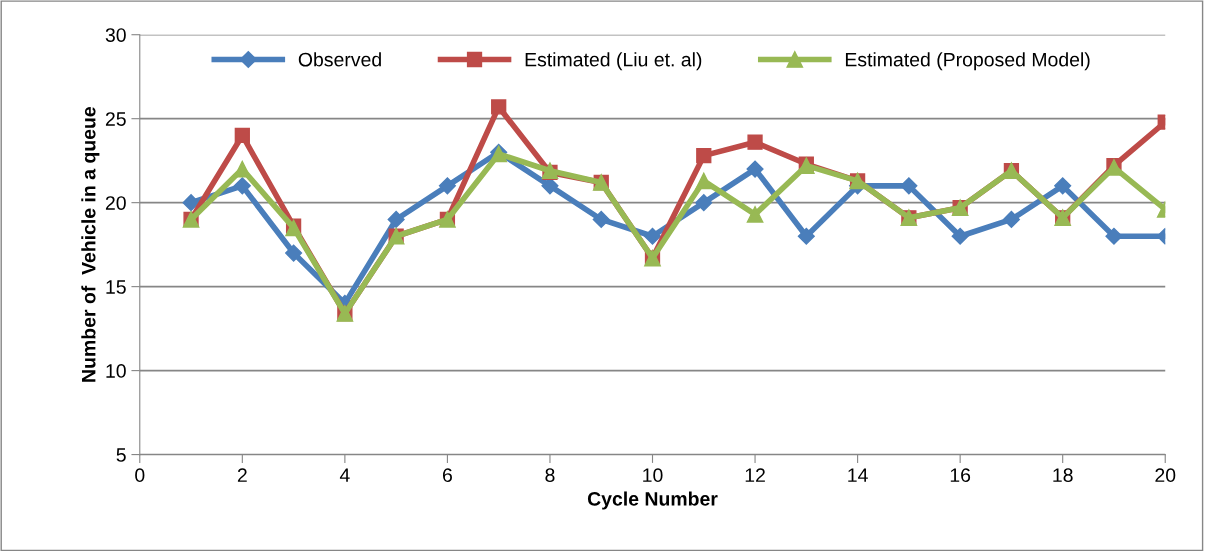 Image resolution: width=1205 pixels, height=551 pixels. Describe the element at coordinates (344, 475) in the screenshot. I see `x-tick-label: 4` at that location.